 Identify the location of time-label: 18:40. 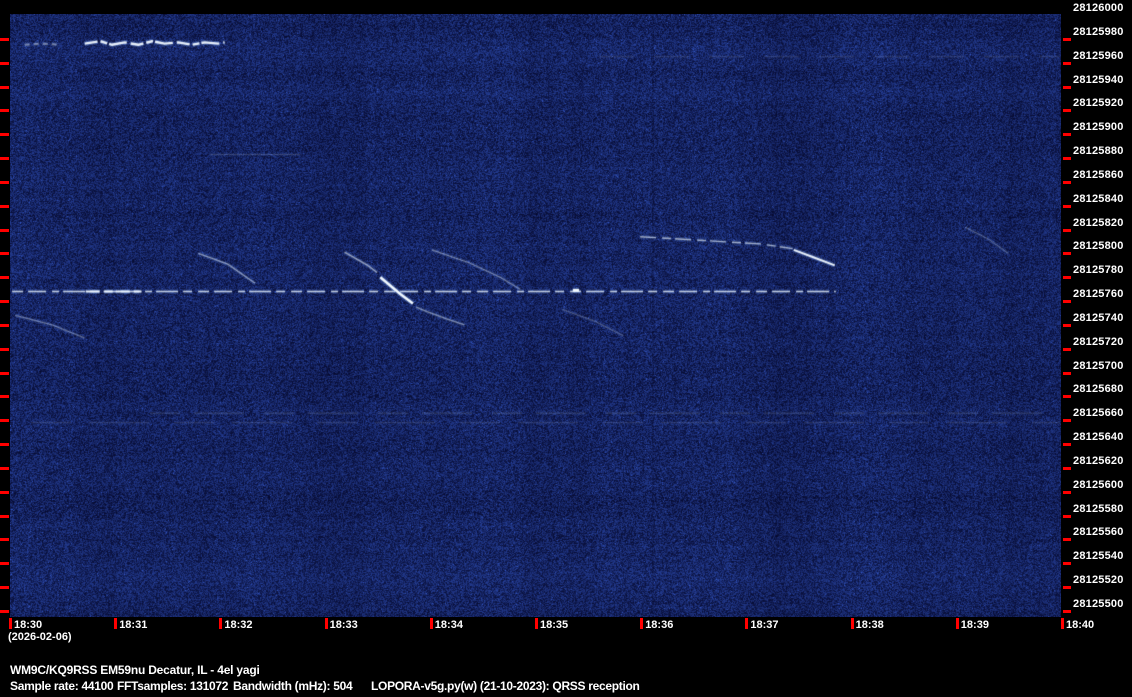
(1080, 625).